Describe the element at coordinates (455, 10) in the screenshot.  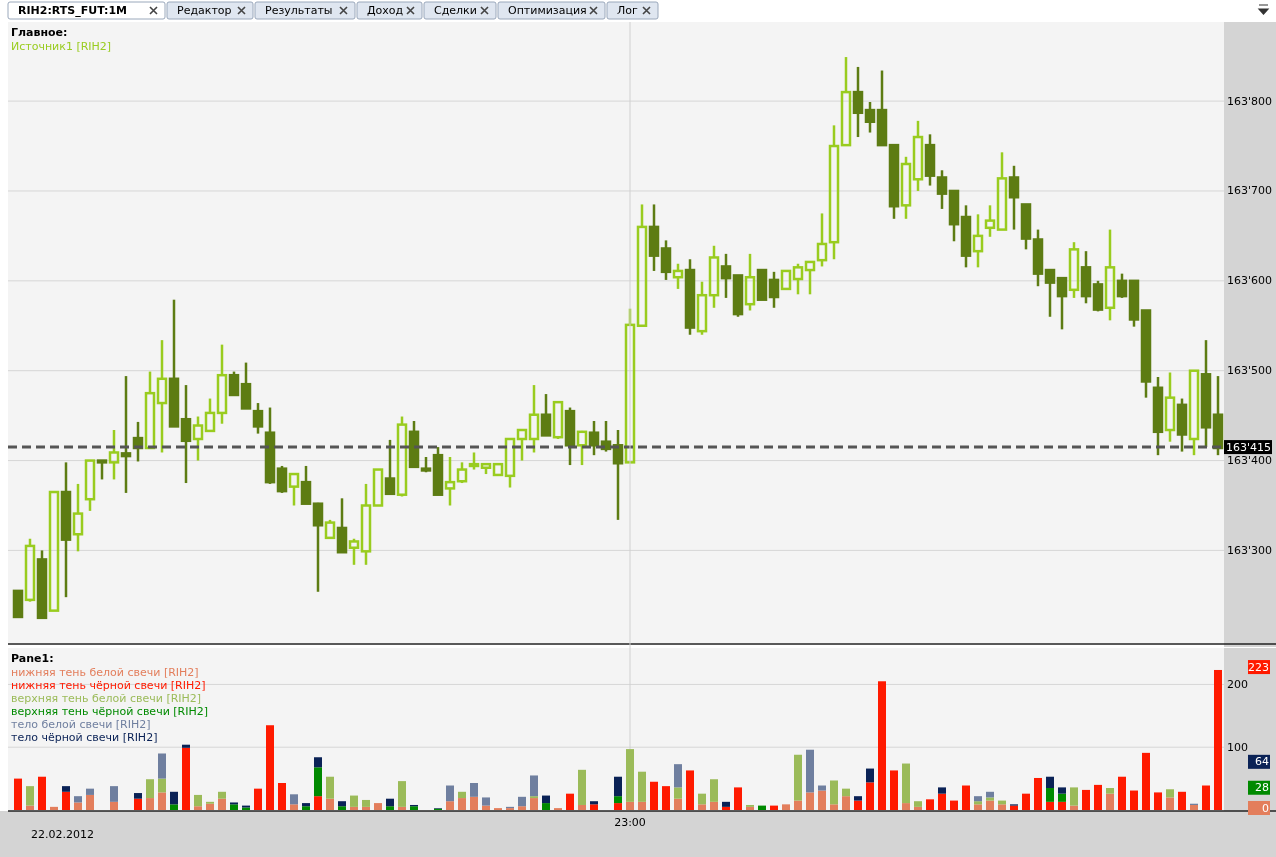
I see `text: Сделки` at that location.